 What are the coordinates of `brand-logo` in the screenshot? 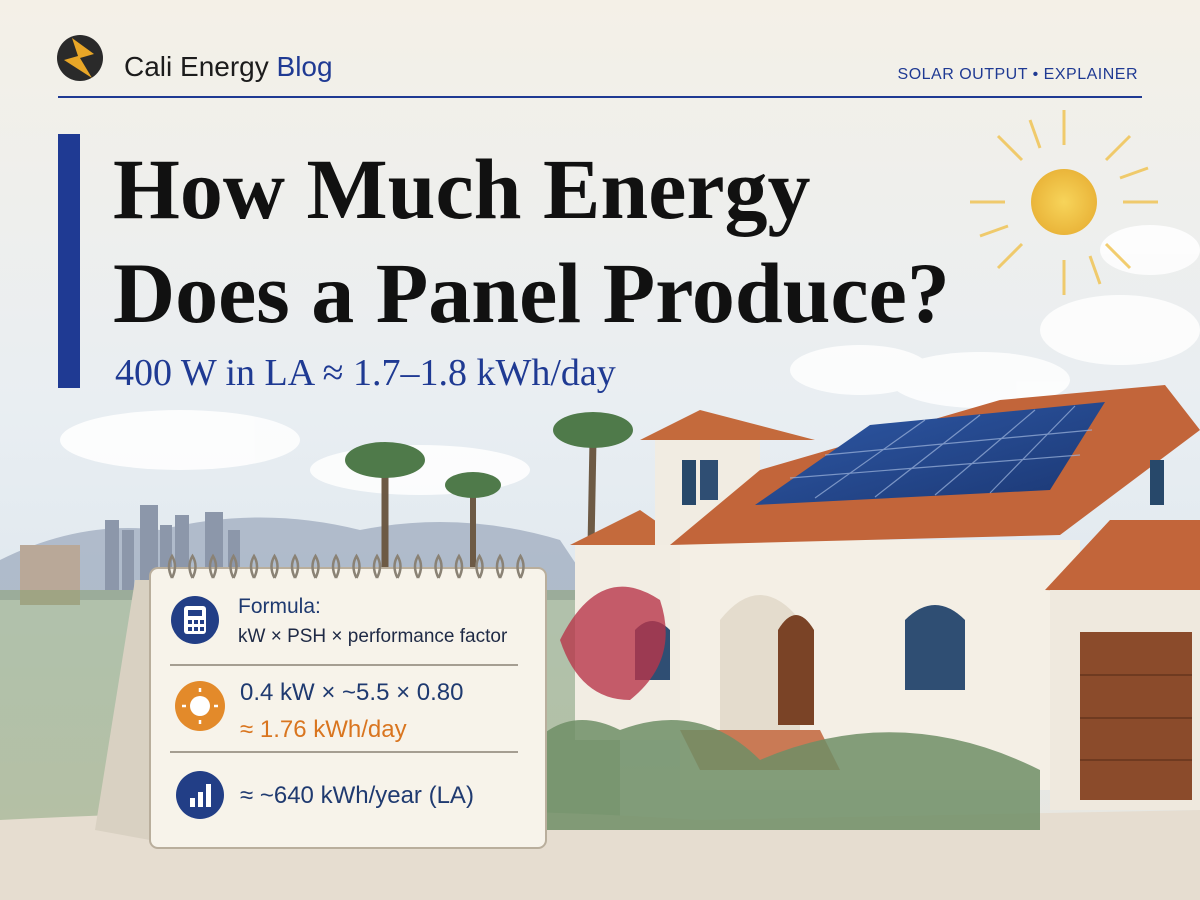 It's located at (80, 58).